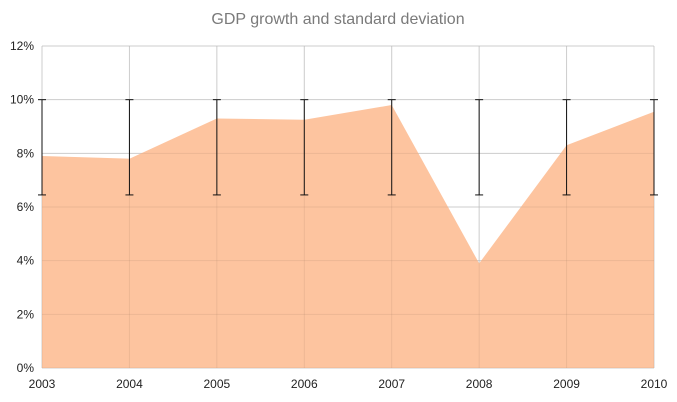  I want to click on x-tick-label: 2006, so click(304, 384).